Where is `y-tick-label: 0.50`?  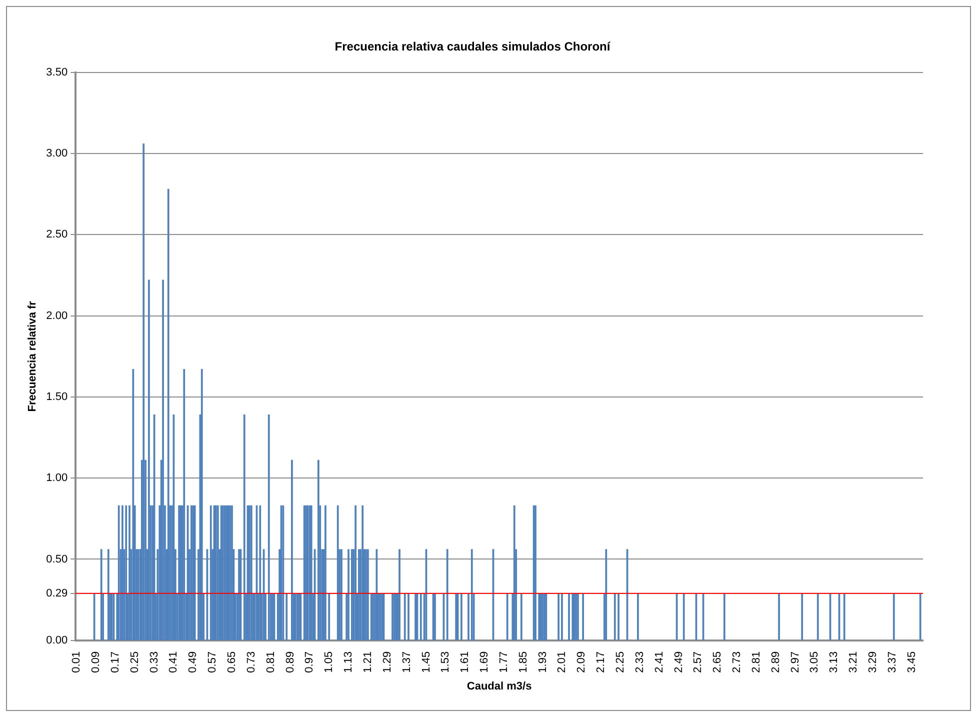 y-tick-label: 0.50 is located at coordinates (57, 559).